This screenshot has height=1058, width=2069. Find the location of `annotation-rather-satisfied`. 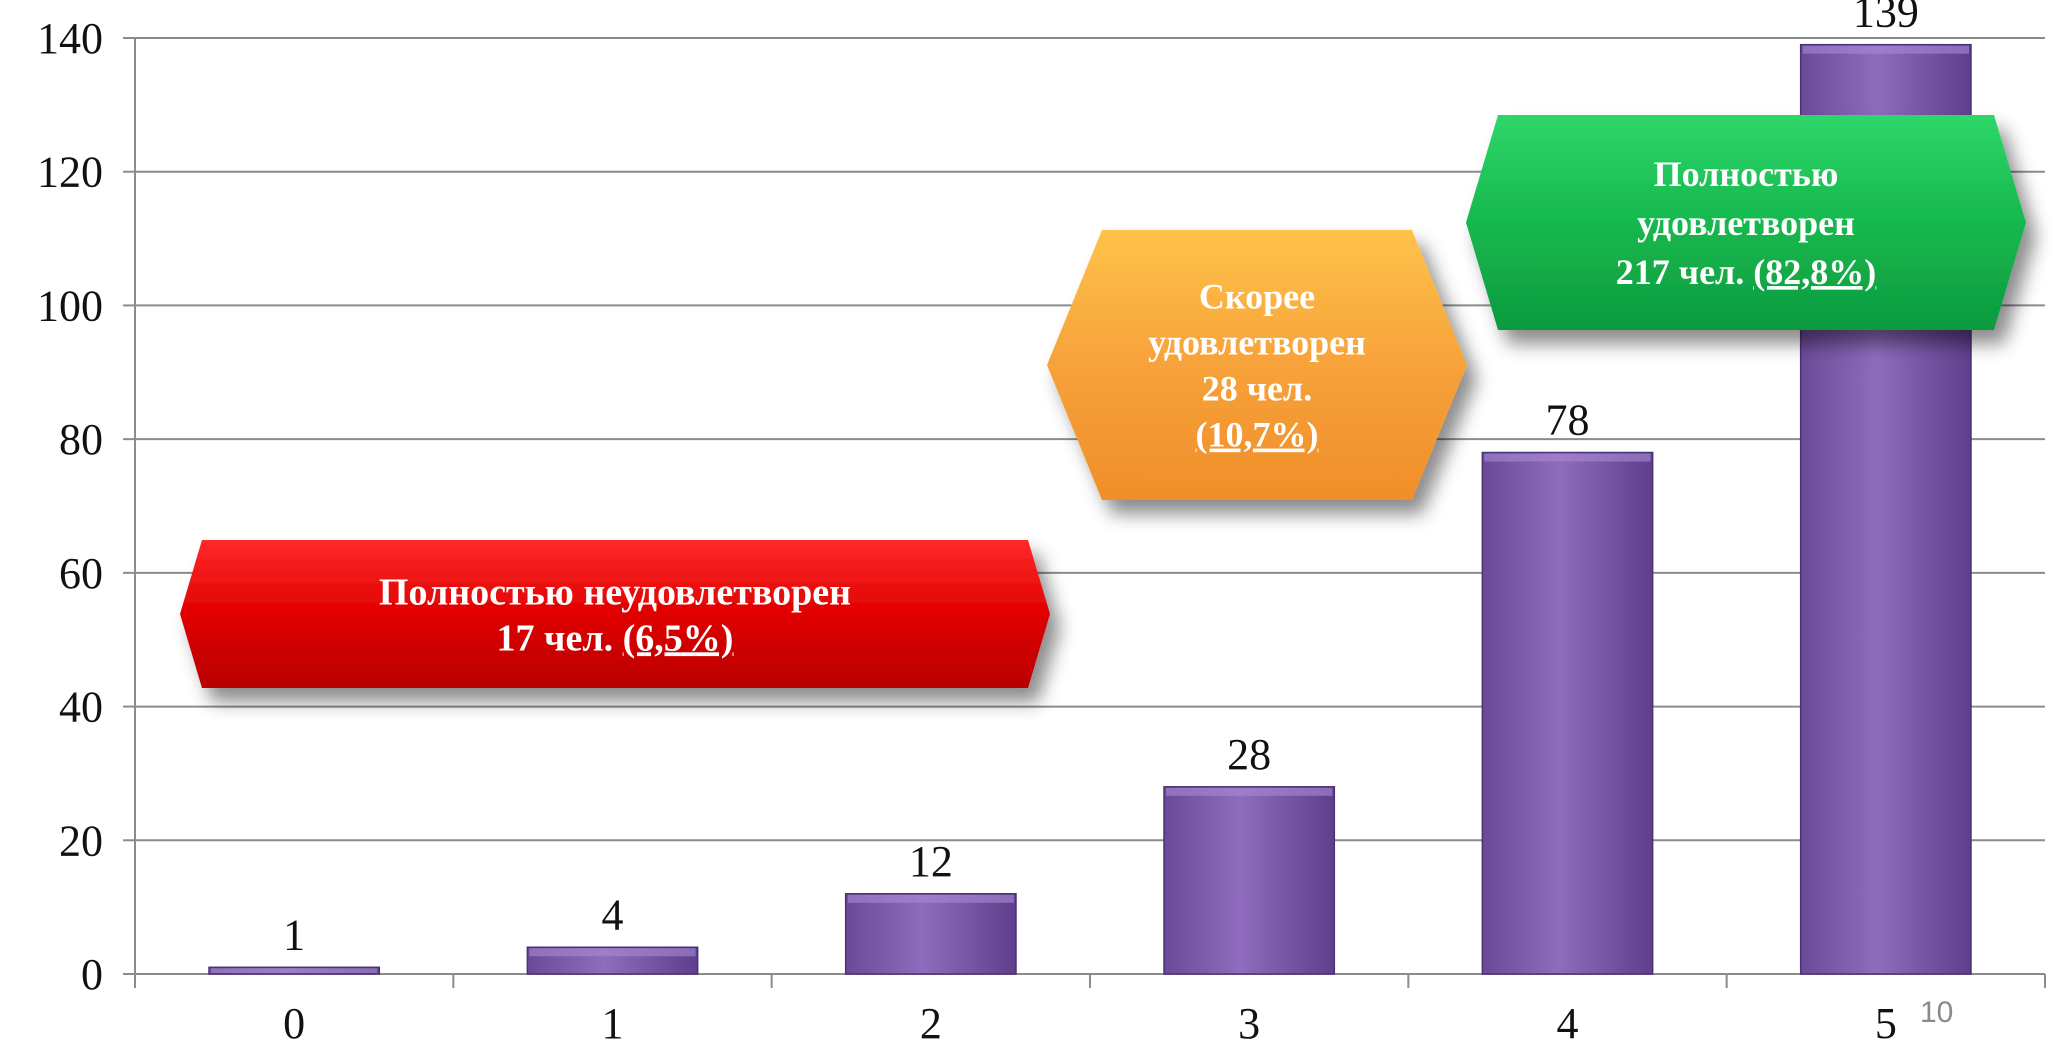

annotation-rather-satisfied is located at coordinates (1257, 365).